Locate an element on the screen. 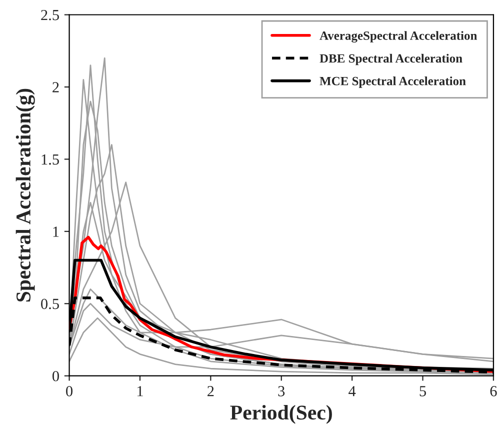 This screenshot has width=502, height=434. y-tick-label: 1.5 is located at coordinates (50, 159).